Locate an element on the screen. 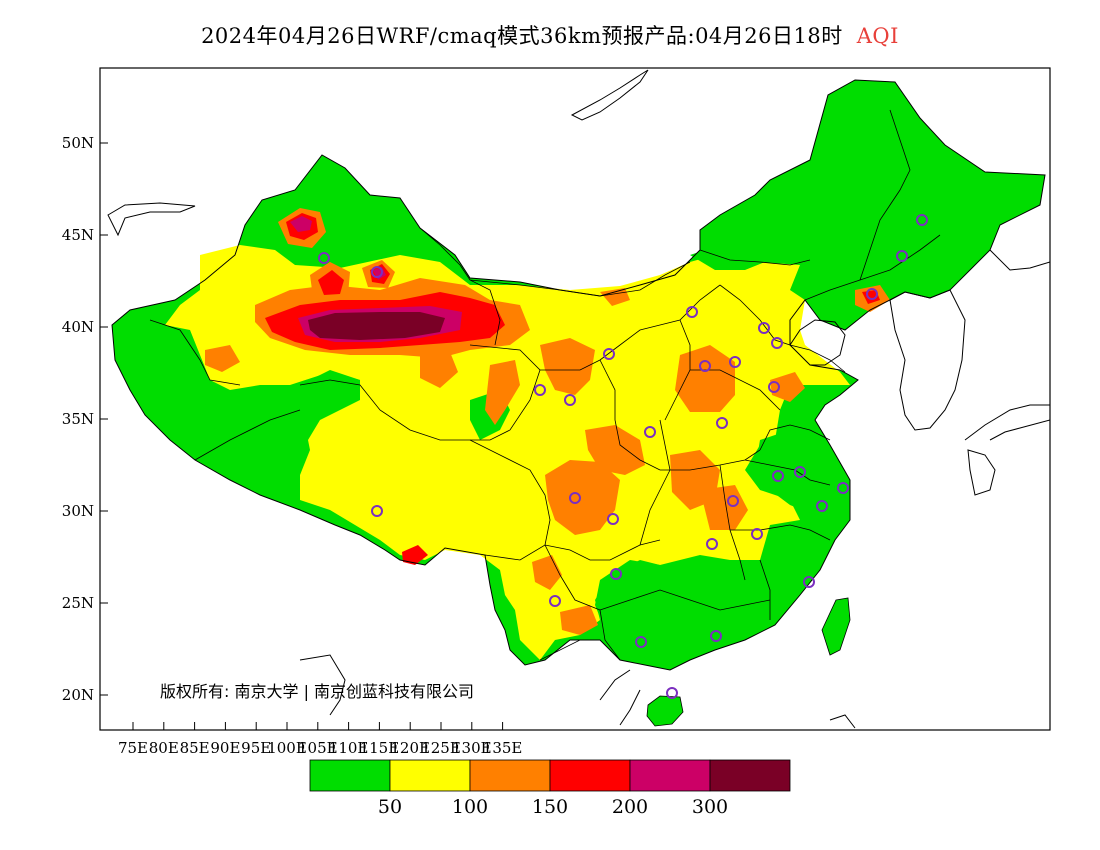 Image resolution: width=1100 pixels, height=850 pixels. balkhash-lake is located at coordinates (151, 219).